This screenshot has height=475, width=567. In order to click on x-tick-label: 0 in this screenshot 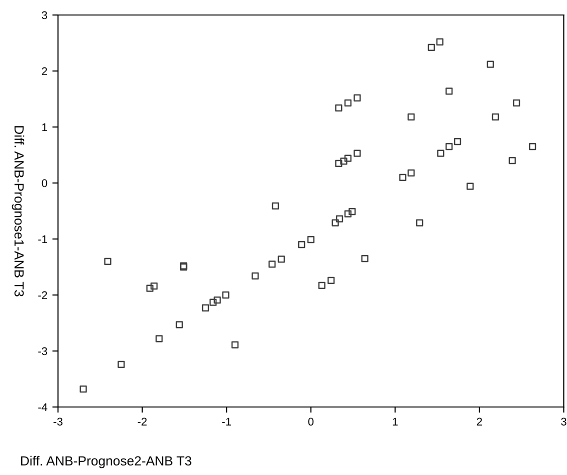, I will do `click(311, 422)`.